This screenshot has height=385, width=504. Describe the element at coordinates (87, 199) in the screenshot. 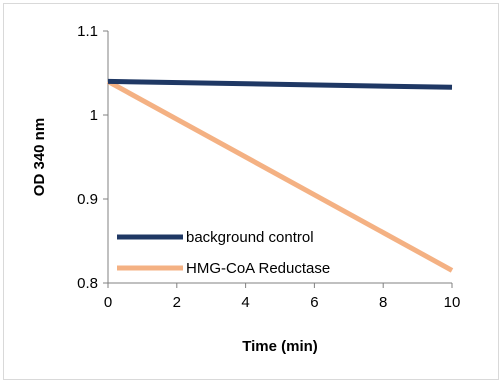

I see `y-tick-label: 0.9` at that location.